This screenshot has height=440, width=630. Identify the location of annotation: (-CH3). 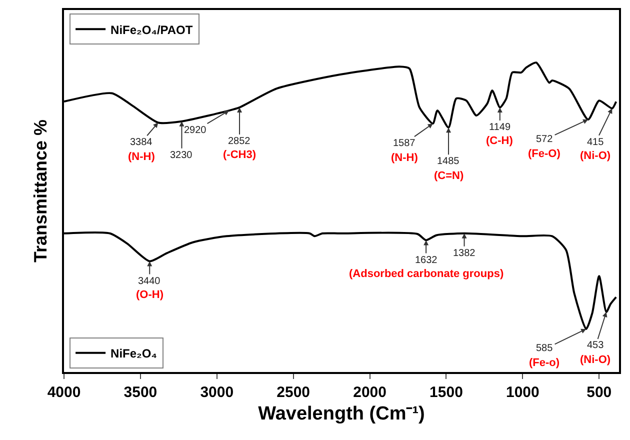
(239, 155).